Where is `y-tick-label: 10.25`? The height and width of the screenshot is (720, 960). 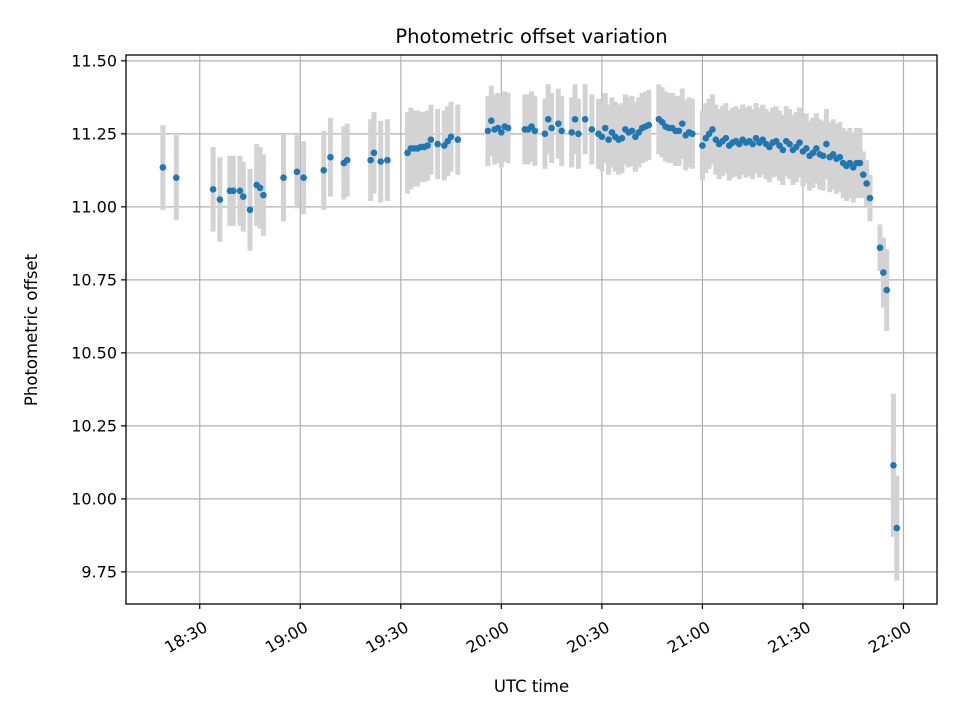 y-tick-label: 10.25 is located at coordinates (94, 425).